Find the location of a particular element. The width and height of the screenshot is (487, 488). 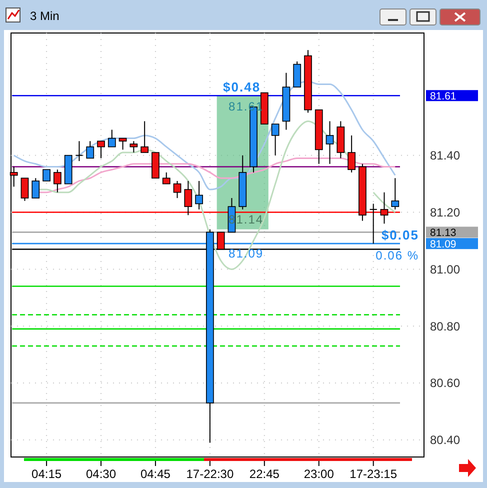

ref-line-label: 81.61 is located at coordinates (443, 96).